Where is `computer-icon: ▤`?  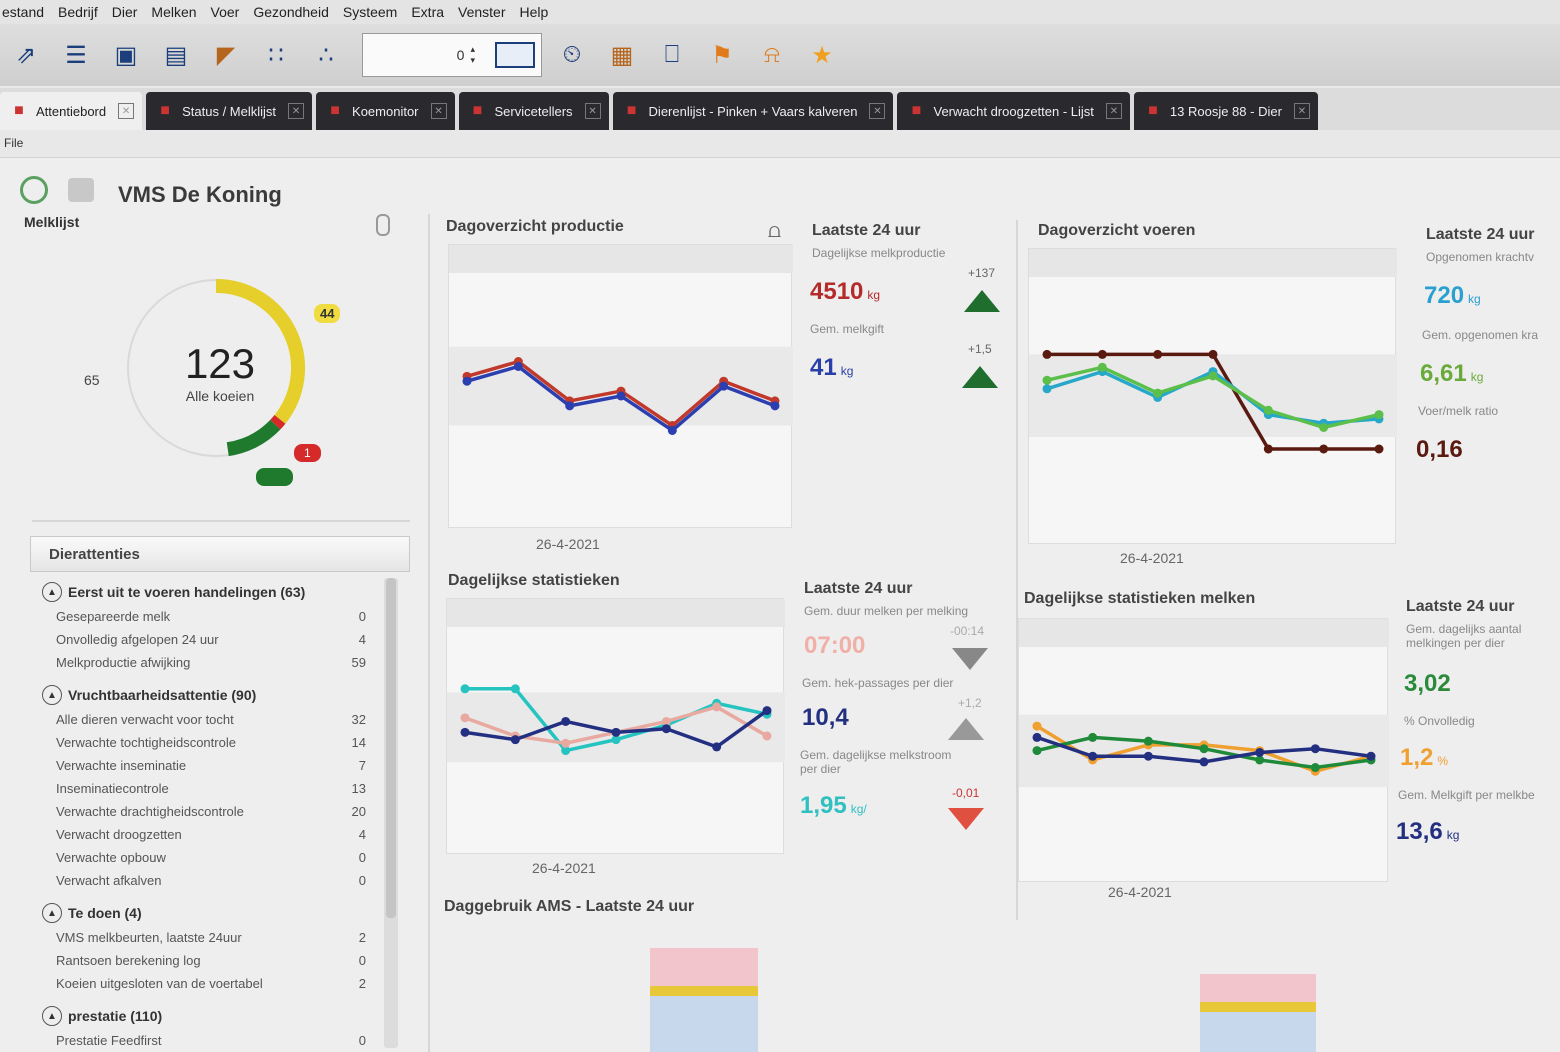
computer-icon: ▤ is located at coordinates (176, 55).